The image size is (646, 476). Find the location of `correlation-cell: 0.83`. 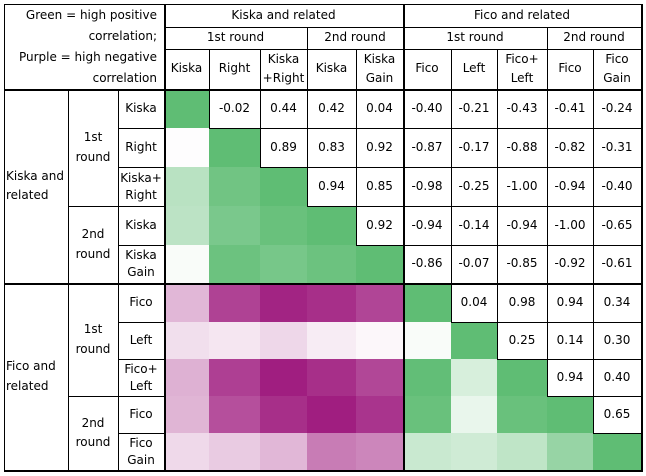

correlation-cell: 0.83 is located at coordinates (331, 147).